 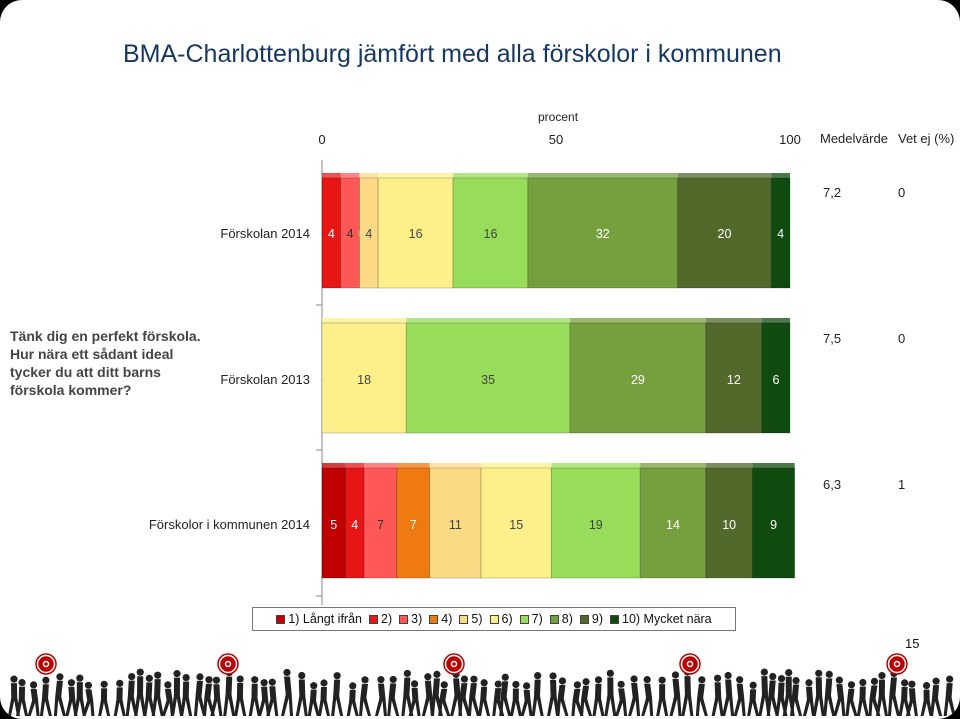 I want to click on data-label: 14, so click(x=673, y=525).